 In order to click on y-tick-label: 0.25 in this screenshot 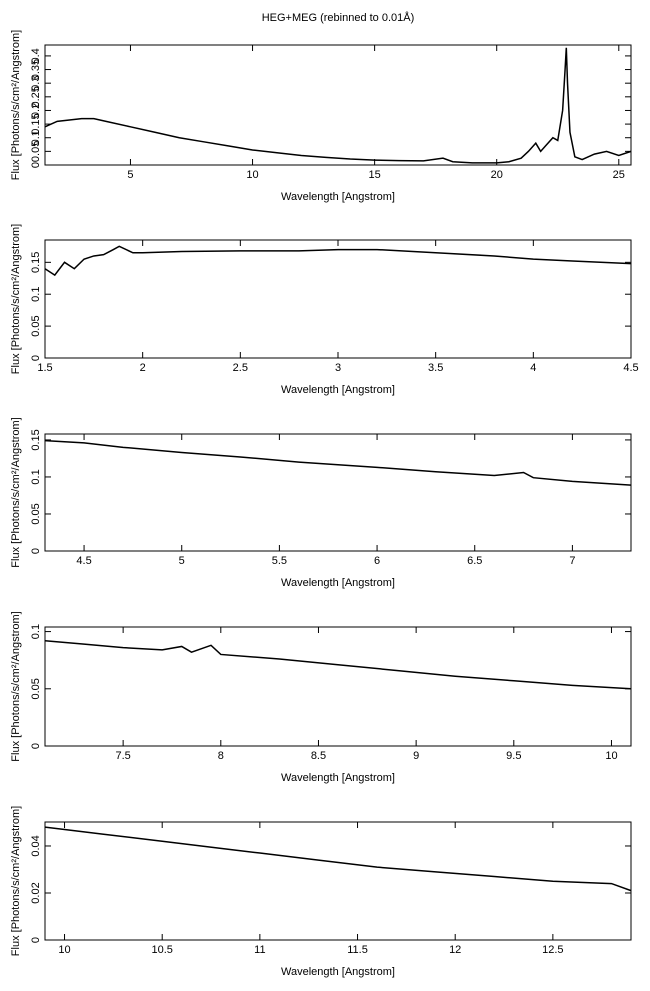, I will do `click(36, 96)`.